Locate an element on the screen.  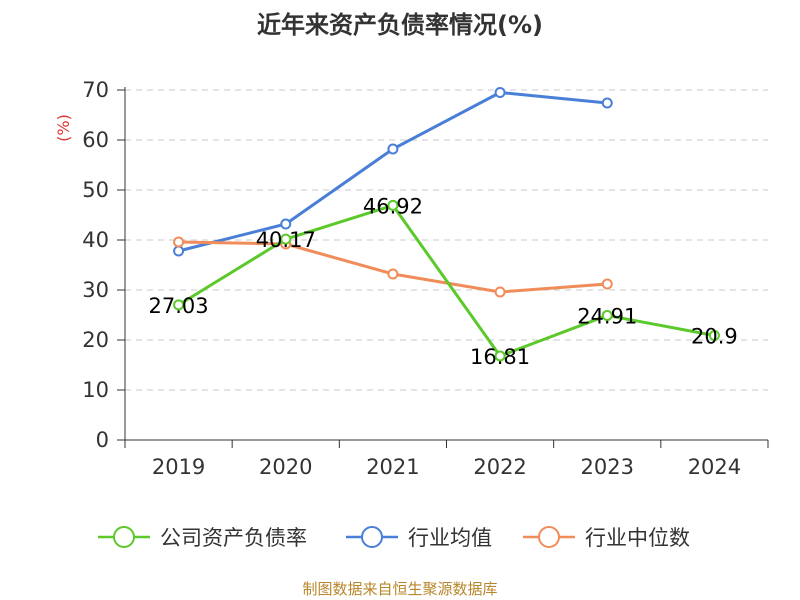
data-label: 24.91 is located at coordinates (607, 316).